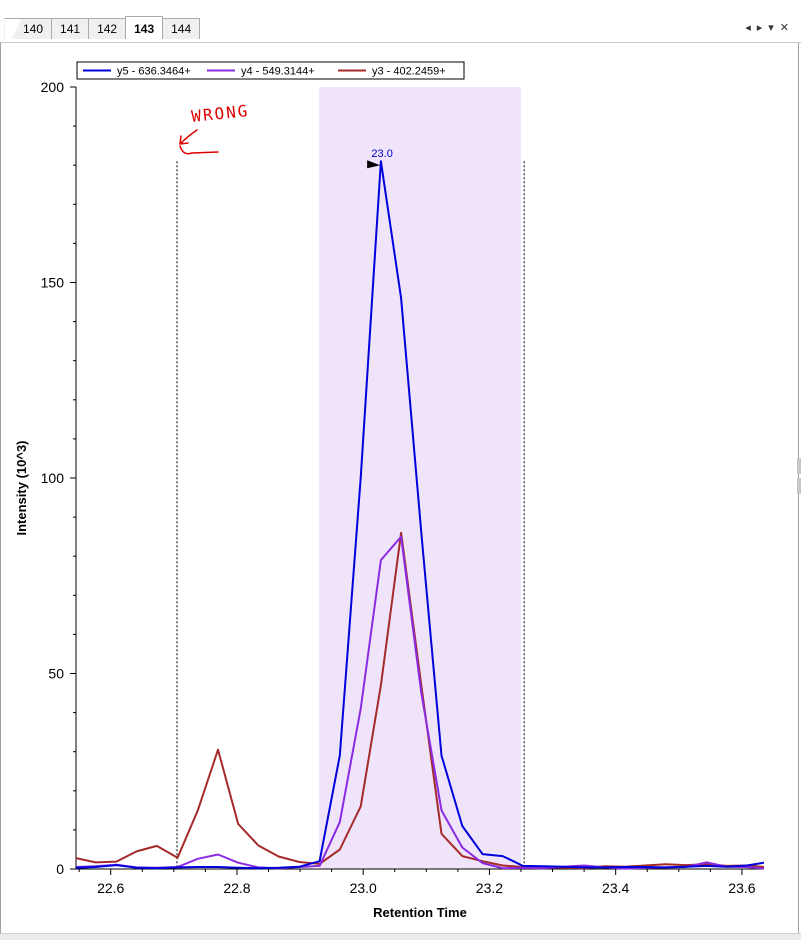 This screenshot has width=801, height=940. Describe the element at coordinates (214, 128) in the screenshot. I see `annotation: WRONG` at that location.